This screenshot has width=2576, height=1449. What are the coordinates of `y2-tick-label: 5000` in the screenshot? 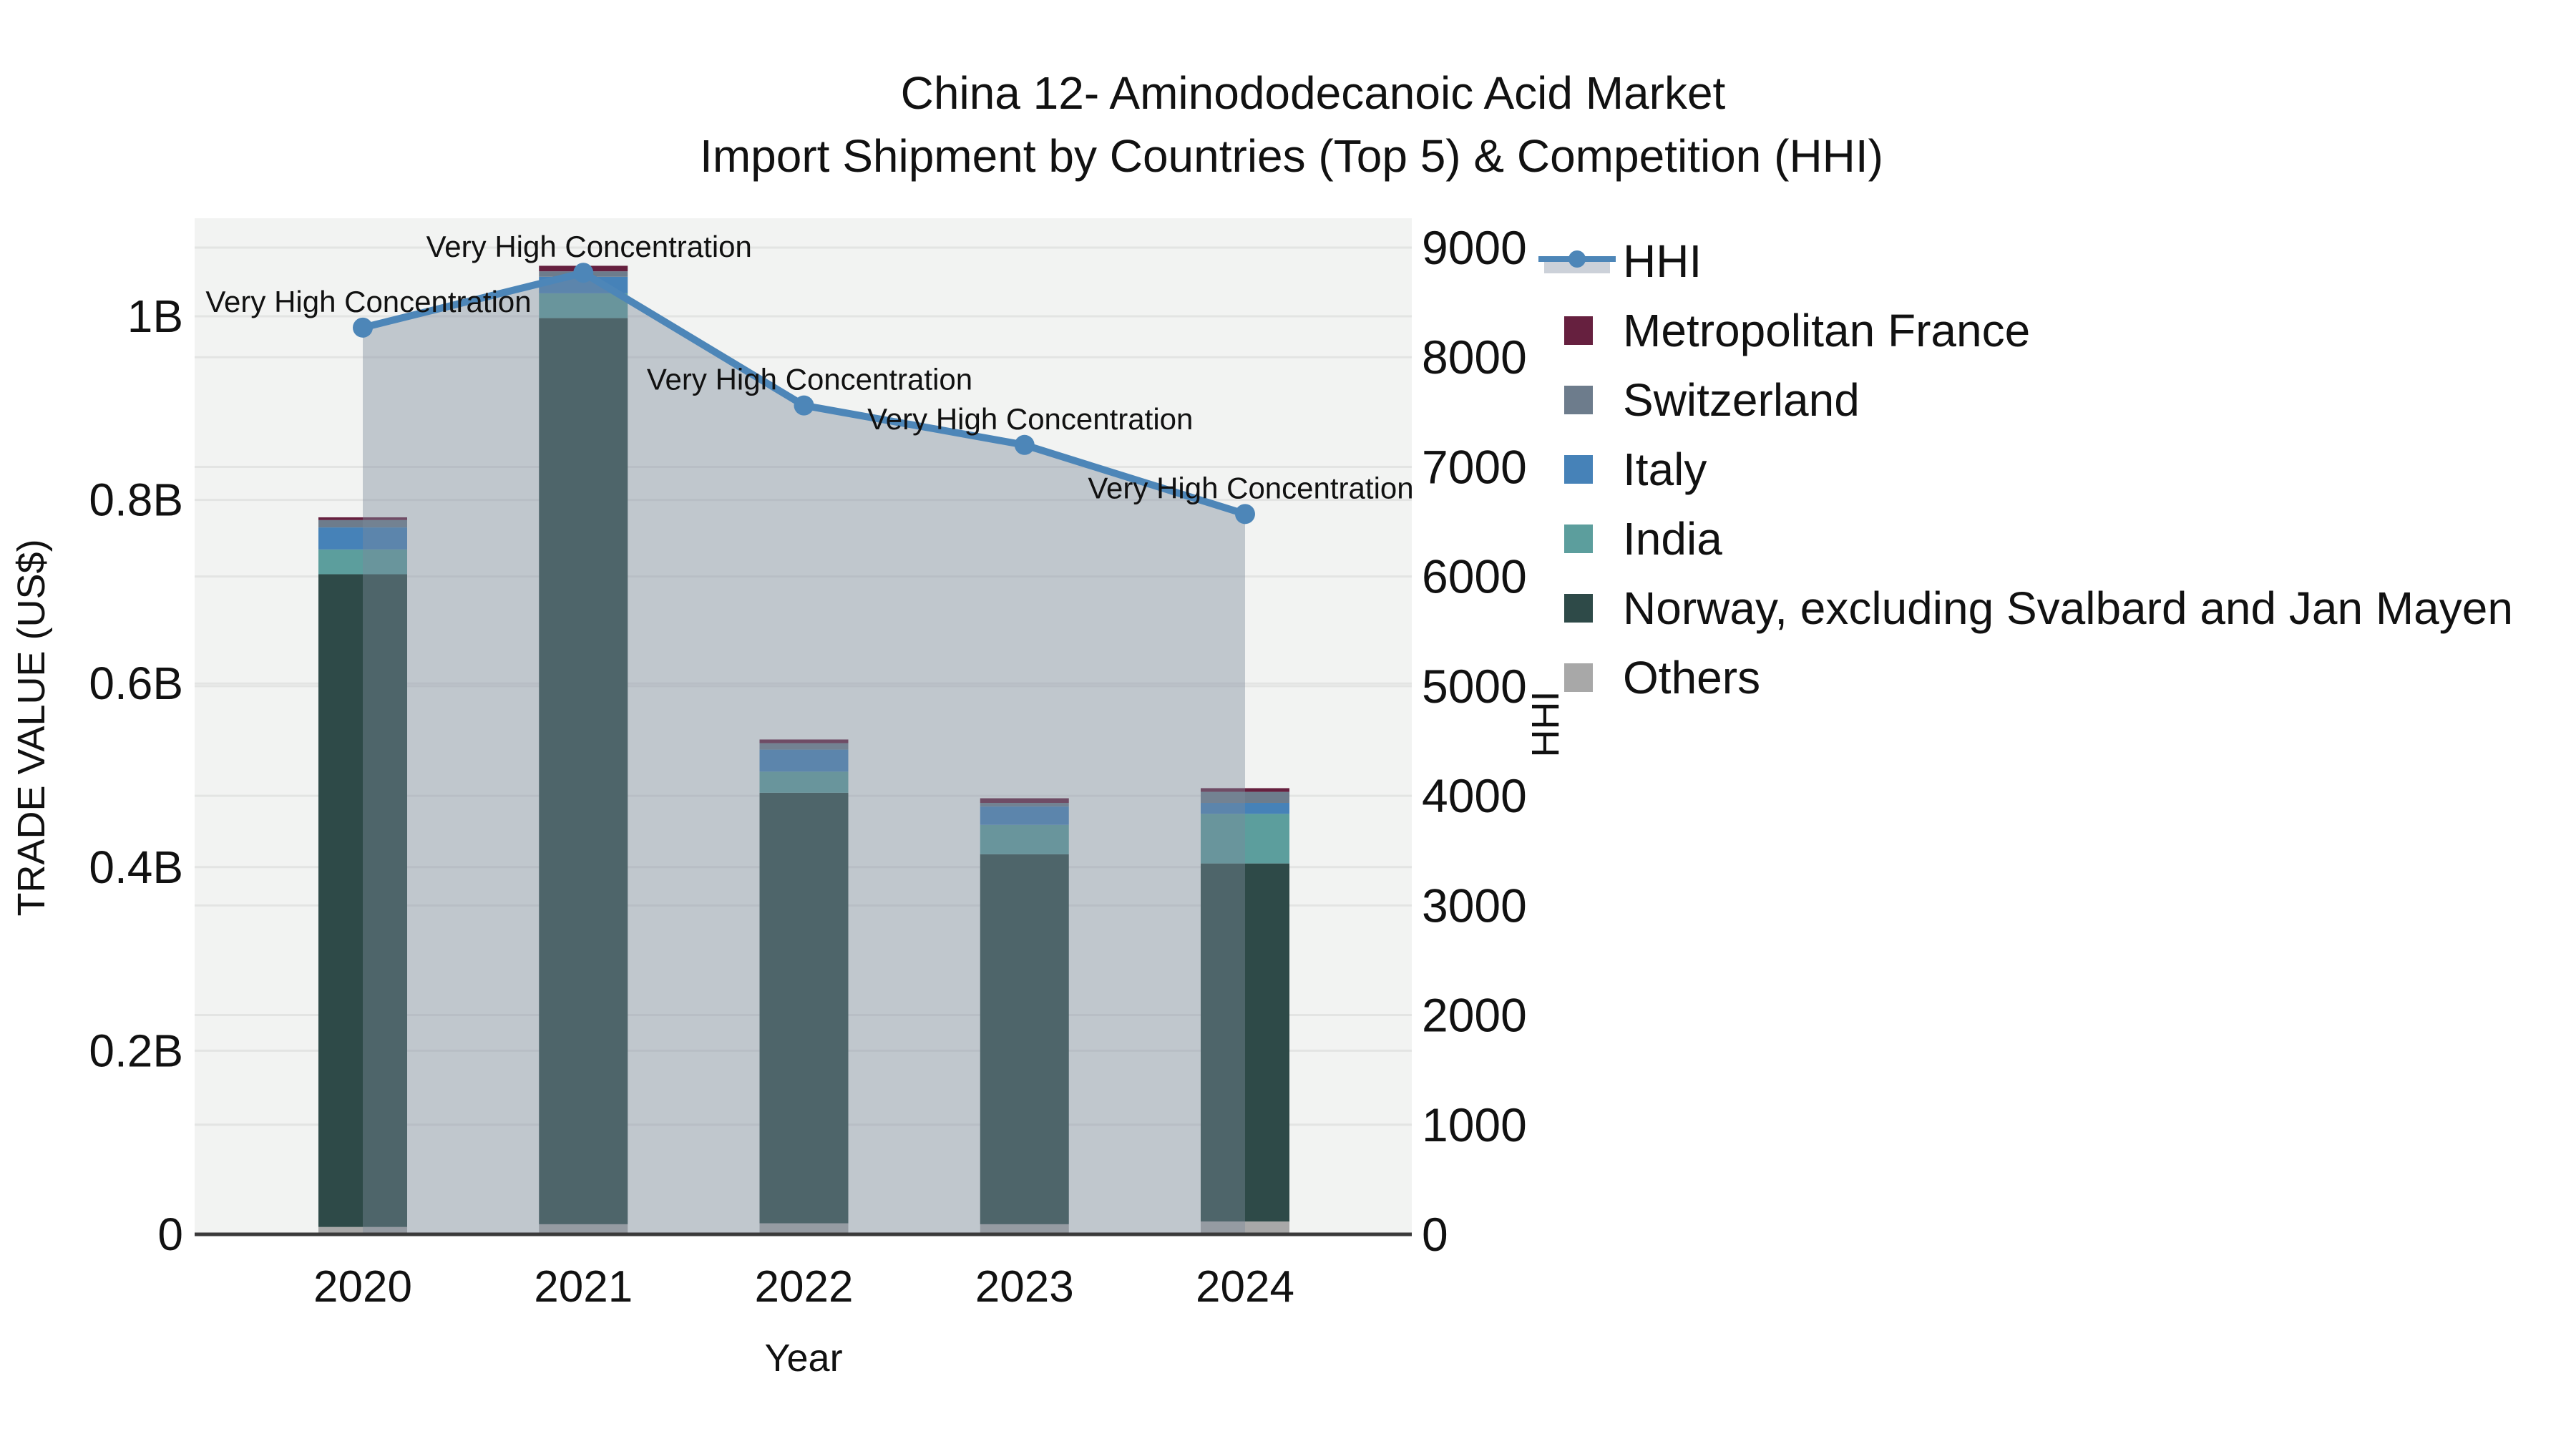 It's located at (1474, 686).